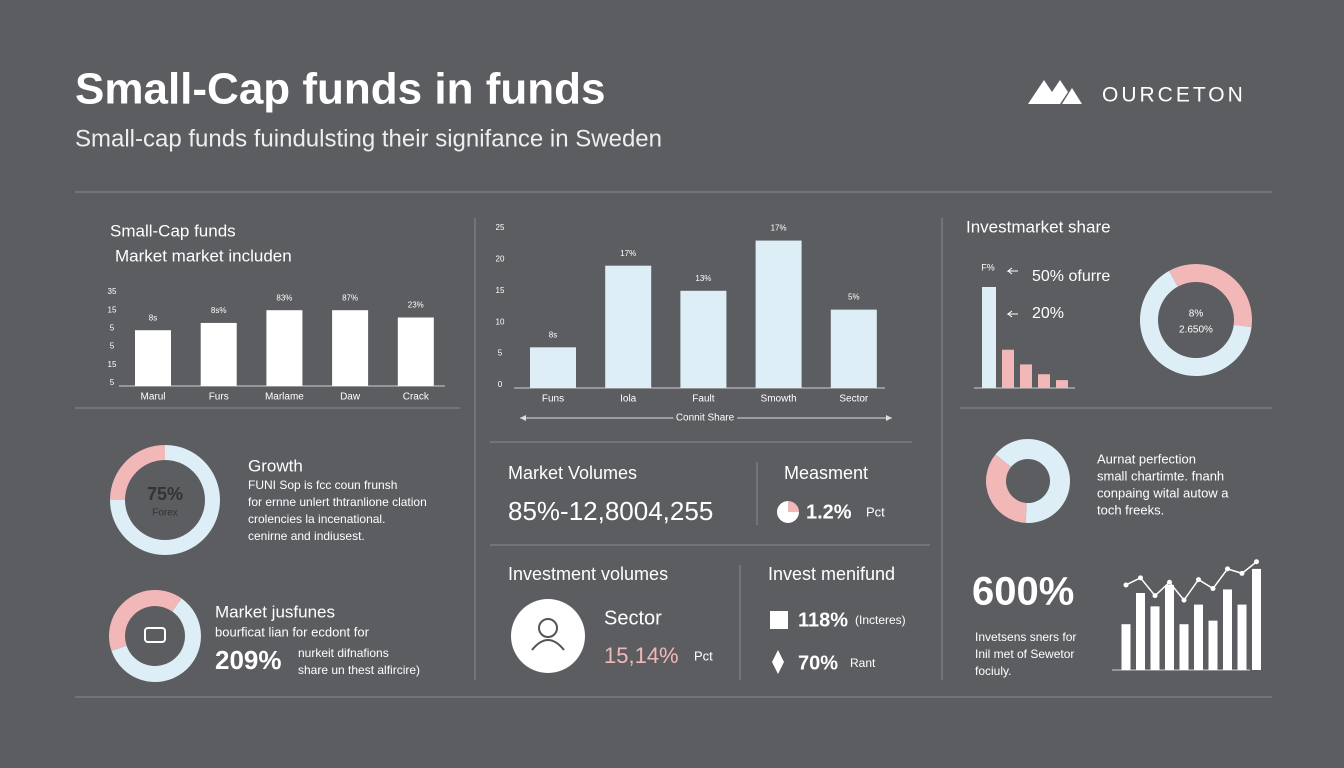 This screenshot has height=768, width=1344. I want to click on bar-annotation: 5%, so click(854, 297).